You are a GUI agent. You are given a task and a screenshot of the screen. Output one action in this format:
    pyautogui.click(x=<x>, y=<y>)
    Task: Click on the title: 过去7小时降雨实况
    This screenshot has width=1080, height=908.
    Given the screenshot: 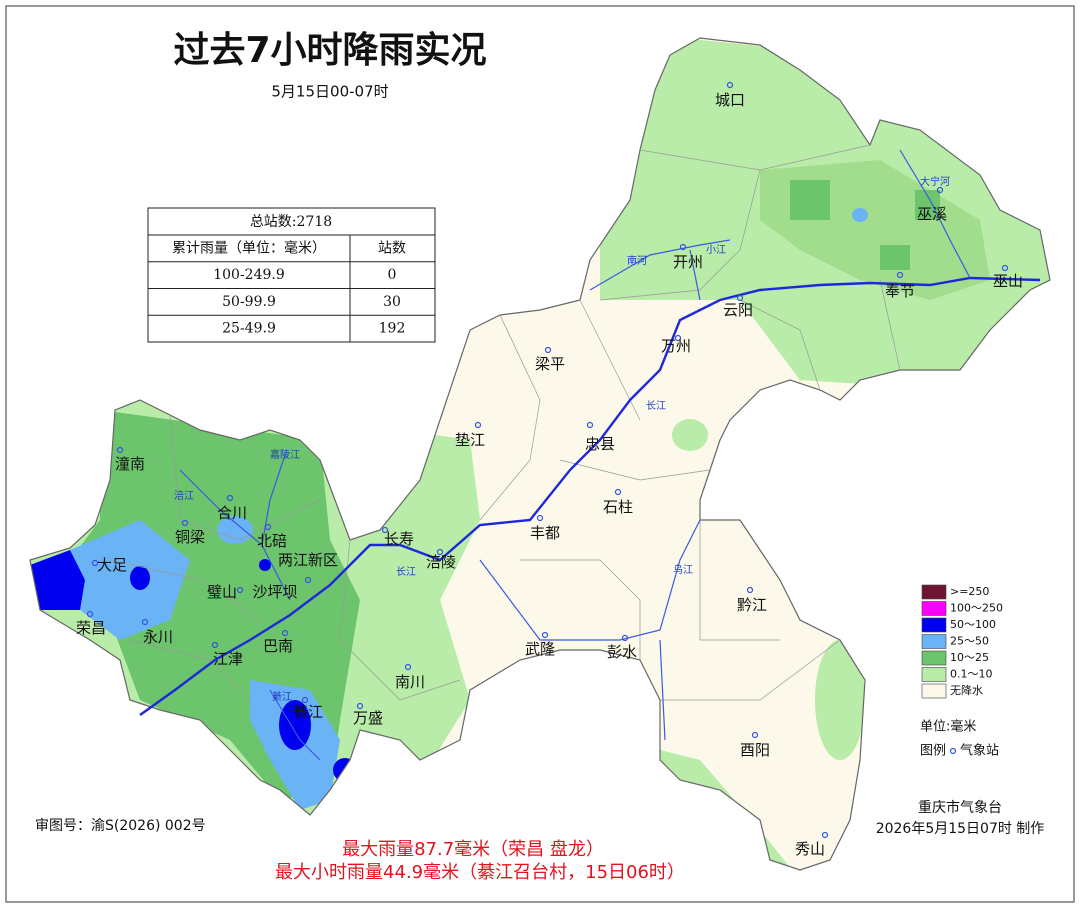 What is the action you would take?
    pyautogui.click(x=329, y=50)
    